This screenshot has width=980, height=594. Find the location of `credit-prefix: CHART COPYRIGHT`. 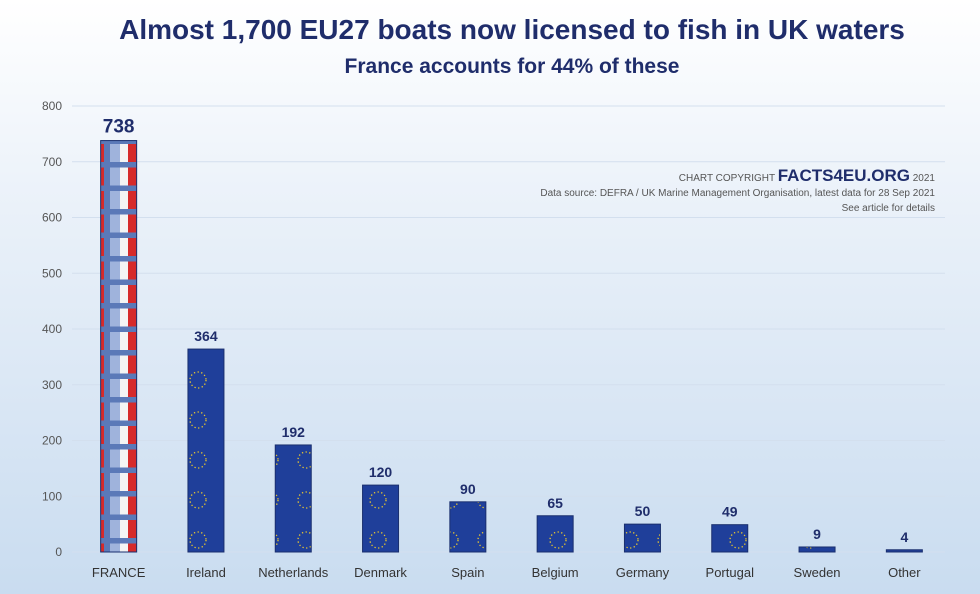

credit-prefix: CHART COPYRIGHT is located at coordinates (726, 178).